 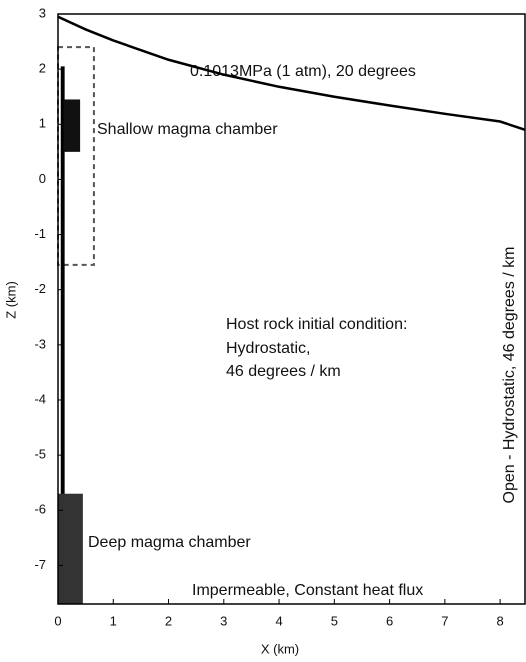 What do you see at coordinates (40, 233) in the screenshot?
I see `y-tick-label: -1` at bounding box center [40, 233].